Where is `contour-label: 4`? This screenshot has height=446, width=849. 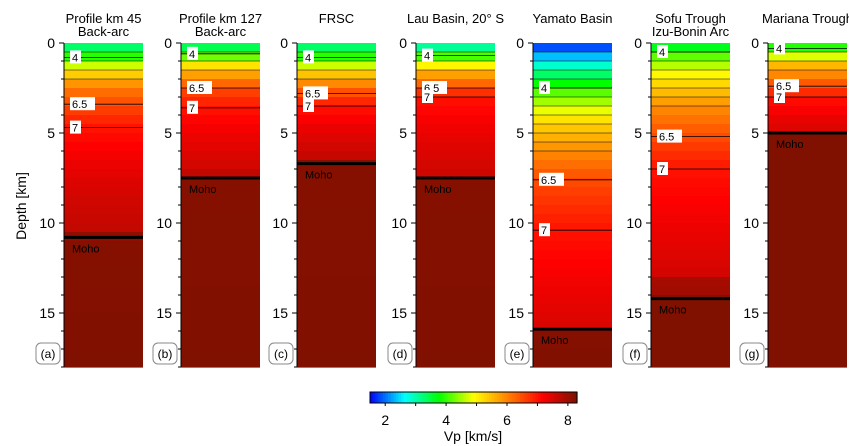 contour-label: 4 is located at coordinates (662, 53).